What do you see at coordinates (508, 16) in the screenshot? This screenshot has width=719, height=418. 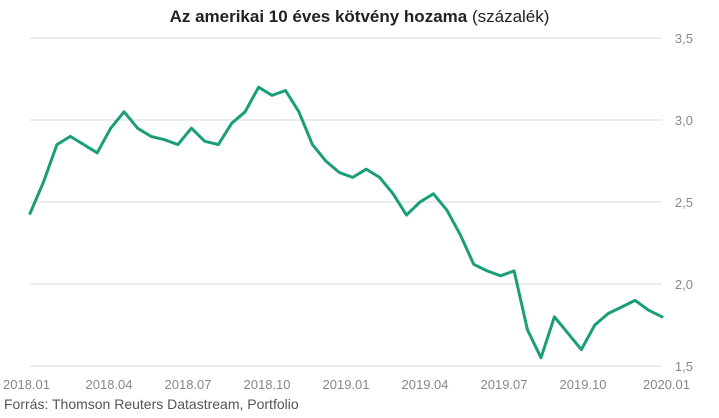 I see `chart-title-unit: (százalék)` at bounding box center [508, 16].